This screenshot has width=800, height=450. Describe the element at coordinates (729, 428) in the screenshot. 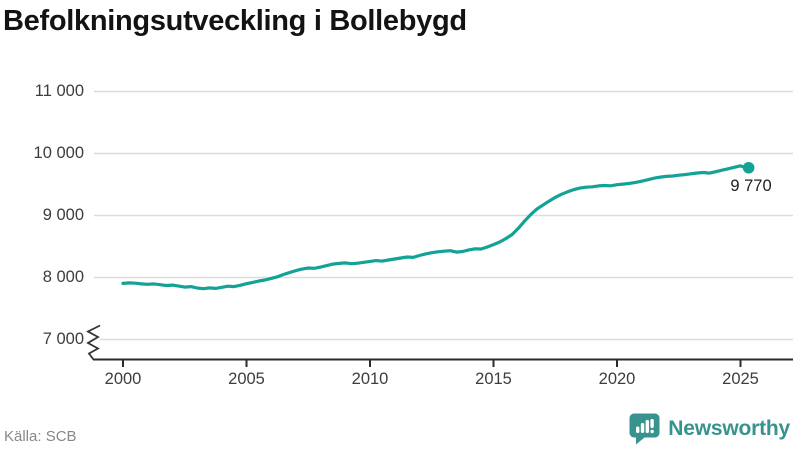

I see `newsworthy-wordmark: Newsworthy` at that location.